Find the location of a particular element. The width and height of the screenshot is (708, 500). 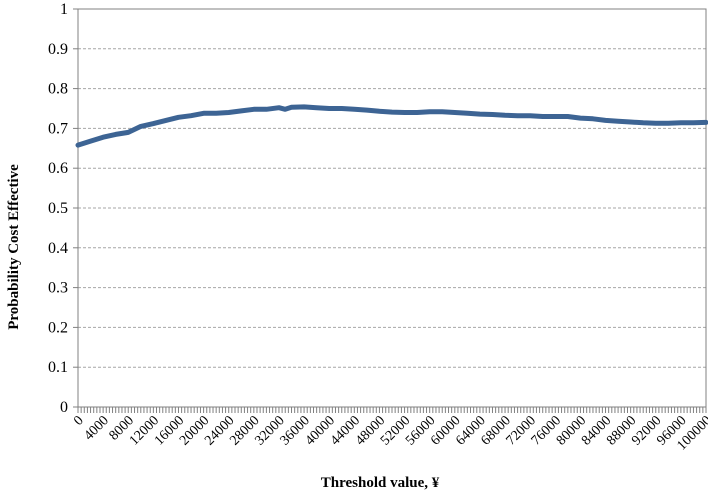

y-tick-label-0: 0 is located at coordinates (64, 407).